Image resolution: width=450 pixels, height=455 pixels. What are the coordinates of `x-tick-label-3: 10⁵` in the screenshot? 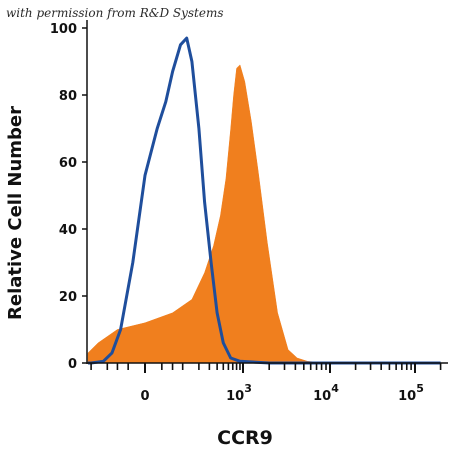 It's located at (411, 393).